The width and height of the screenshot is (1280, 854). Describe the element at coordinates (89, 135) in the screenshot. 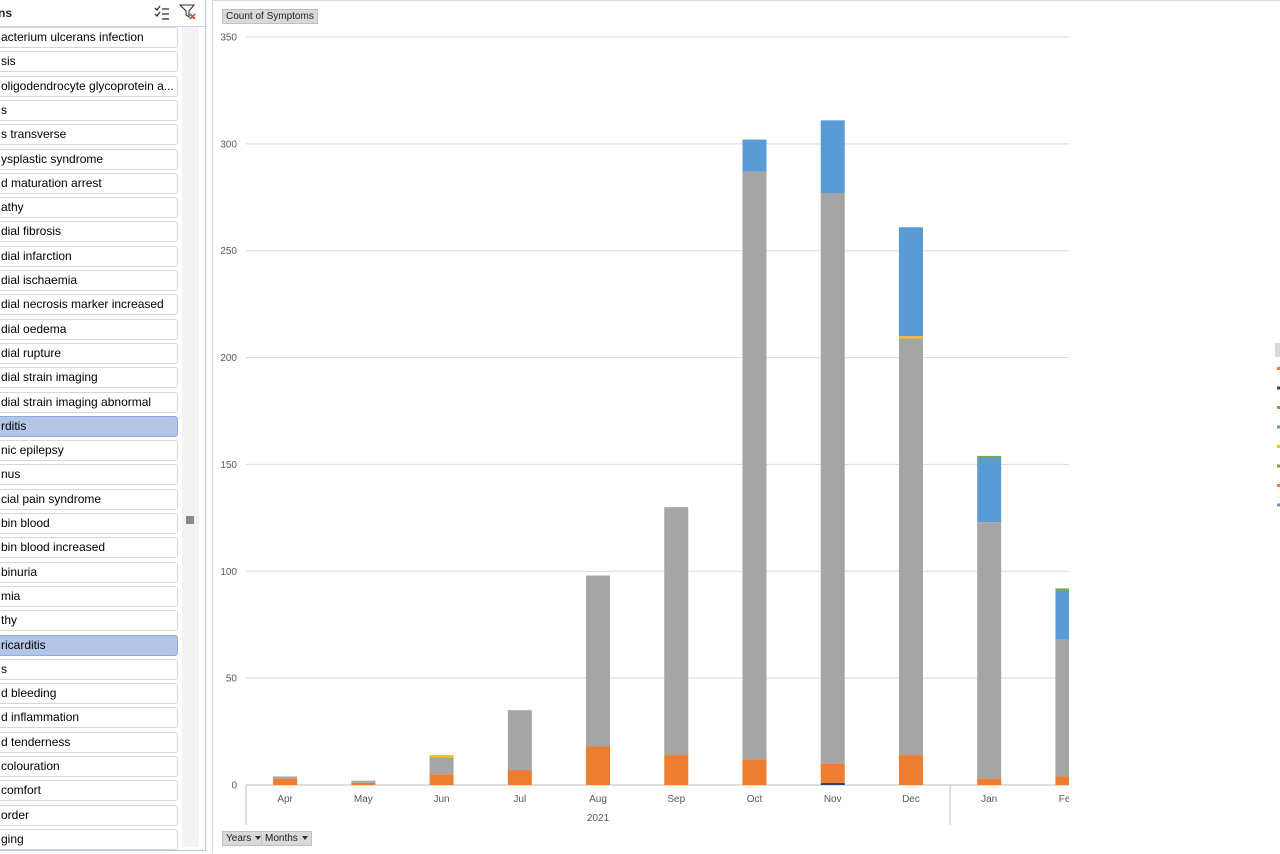

I see `slicer-item: s transverse` at that location.